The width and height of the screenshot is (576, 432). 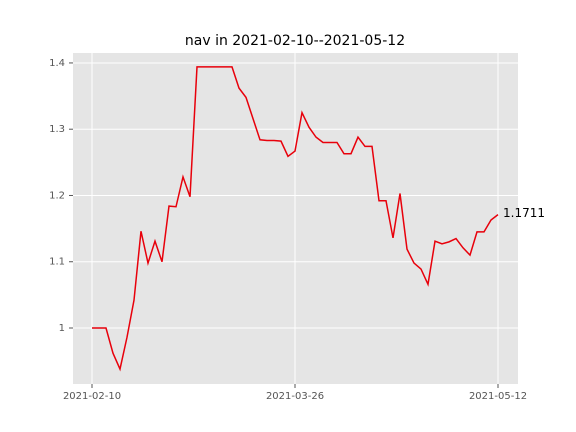 I want to click on y-tick-label: 1.3, so click(x=57, y=129).